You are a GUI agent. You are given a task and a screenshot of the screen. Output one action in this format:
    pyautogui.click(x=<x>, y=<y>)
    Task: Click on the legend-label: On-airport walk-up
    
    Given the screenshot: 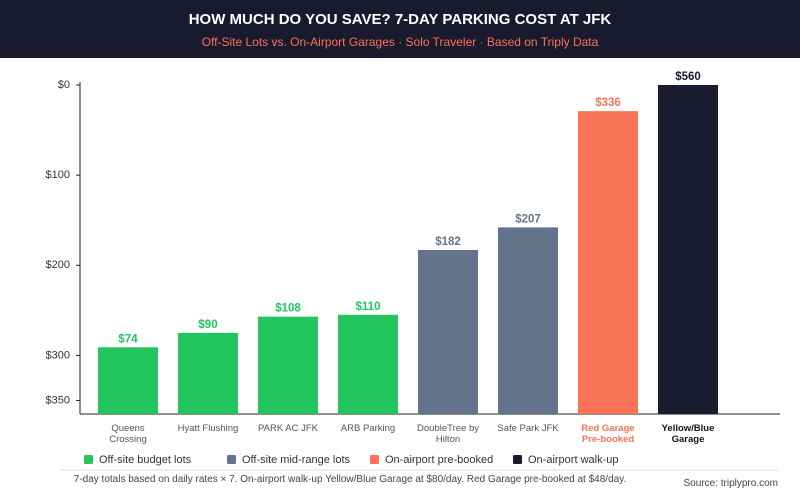 What is the action you would take?
    pyautogui.click(x=573, y=460)
    